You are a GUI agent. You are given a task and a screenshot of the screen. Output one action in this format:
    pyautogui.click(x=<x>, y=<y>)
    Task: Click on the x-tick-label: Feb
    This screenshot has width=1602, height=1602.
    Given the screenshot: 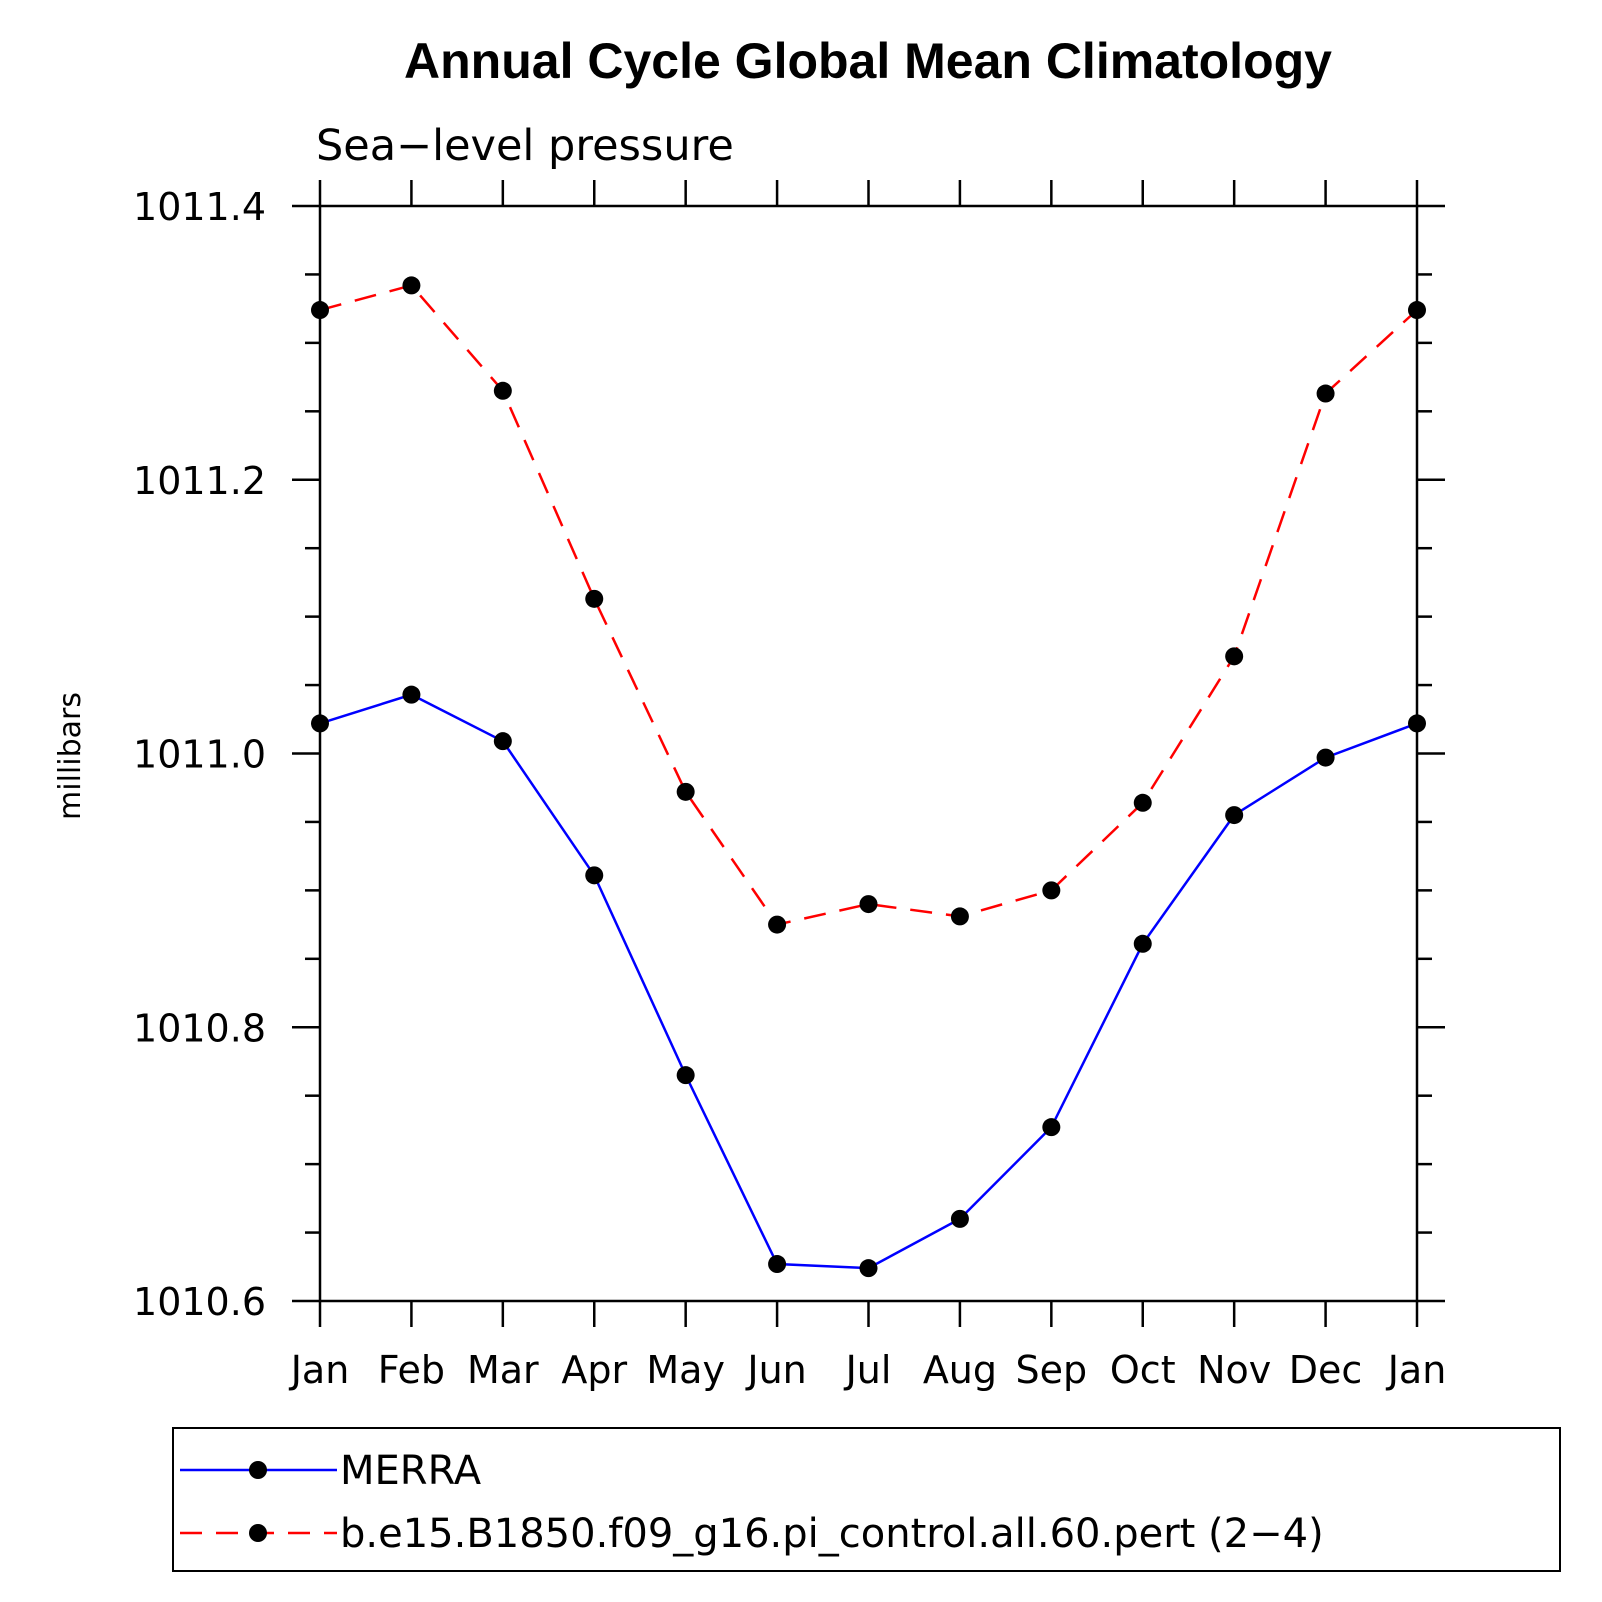 What is the action you would take?
    pyautogui.click(x=411, y=1370)
    